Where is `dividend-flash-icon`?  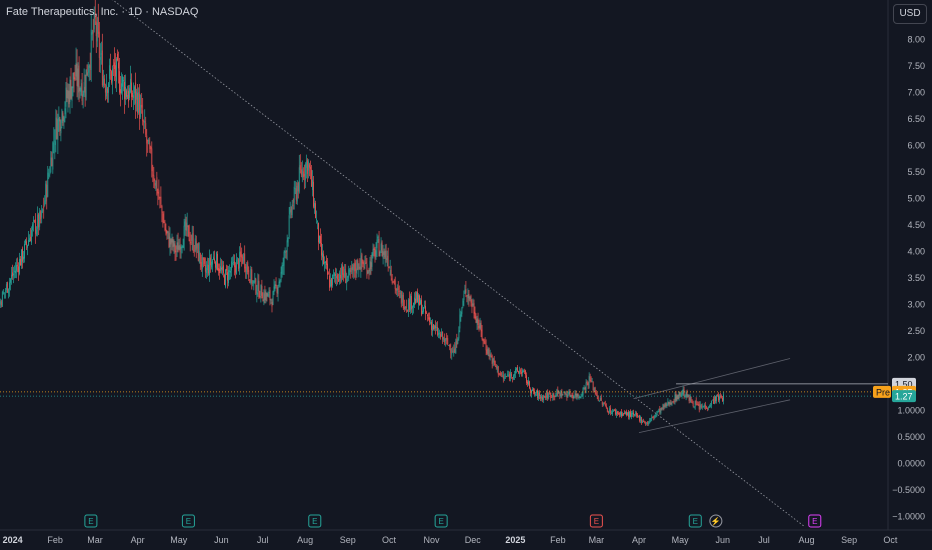
dividend-flash-icon is located at coordinates (716, 521).